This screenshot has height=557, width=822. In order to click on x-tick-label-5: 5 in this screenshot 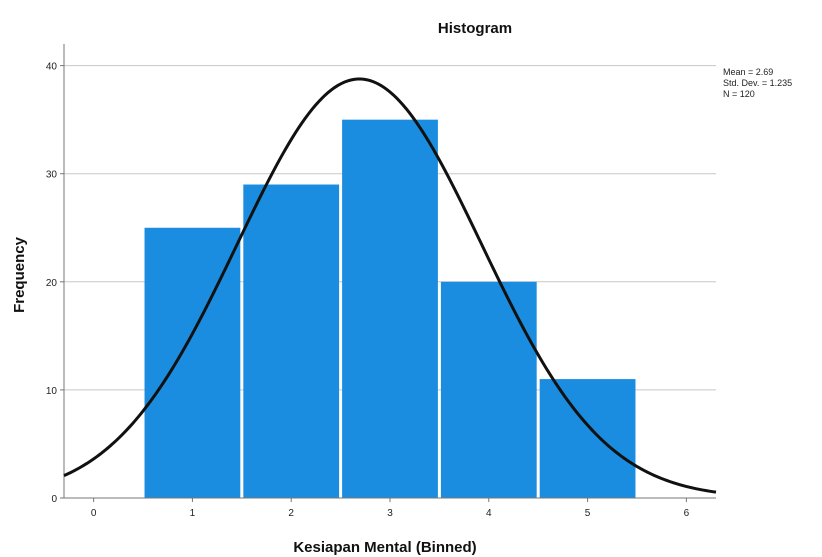, I will do `click(588, 513)`.